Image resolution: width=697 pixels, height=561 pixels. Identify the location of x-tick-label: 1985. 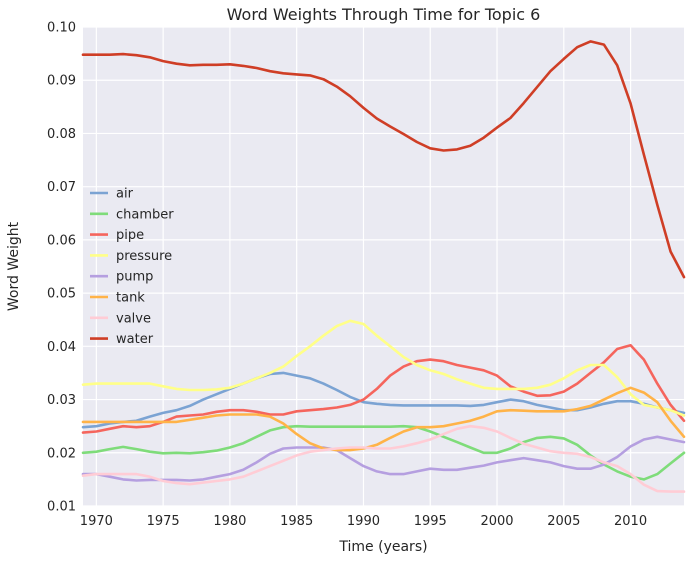
(296, 521).